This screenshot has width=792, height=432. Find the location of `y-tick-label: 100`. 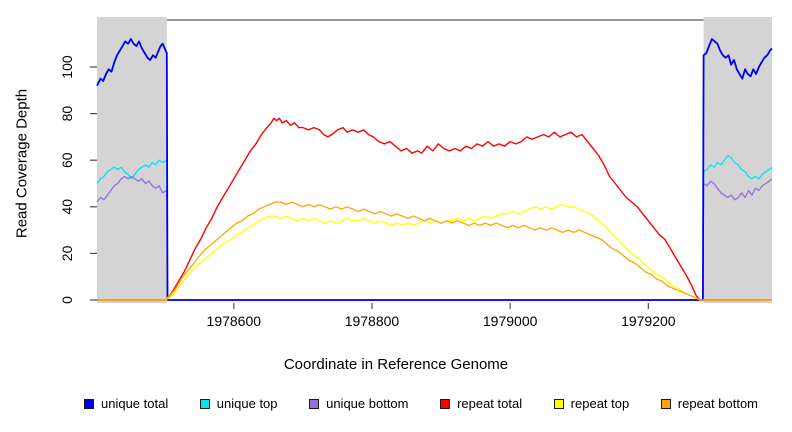

y-tick-label: 100 is located at coordinates (67, 67).